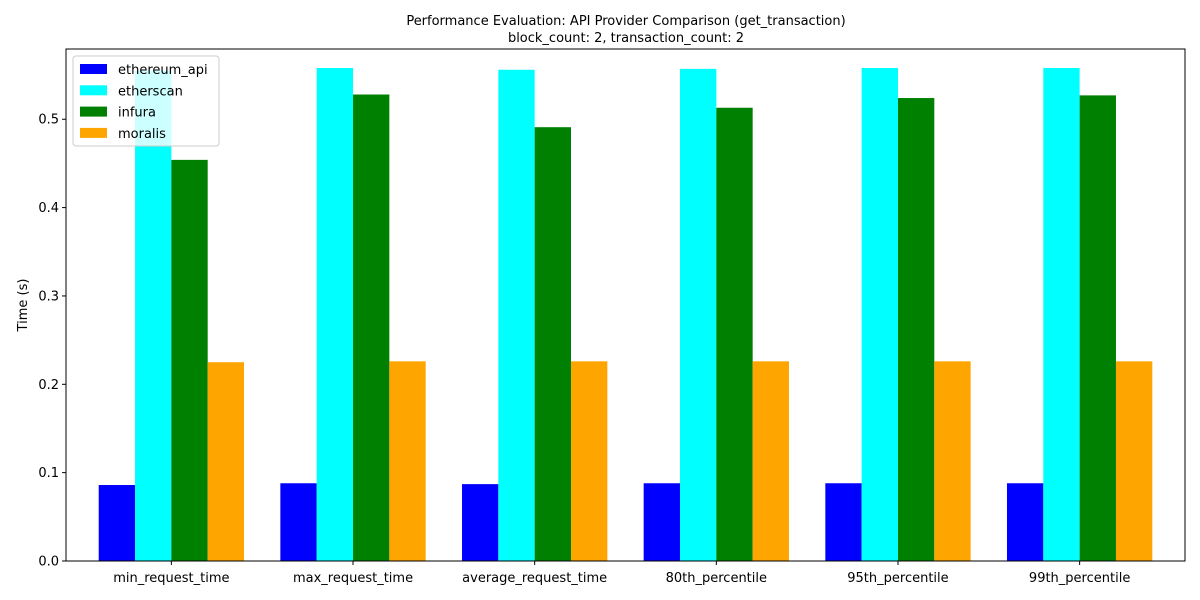  Describe the element at coordinates (117, 523) in the screenshot. I see `bar-ethereum_api-min_request_time` at that location.